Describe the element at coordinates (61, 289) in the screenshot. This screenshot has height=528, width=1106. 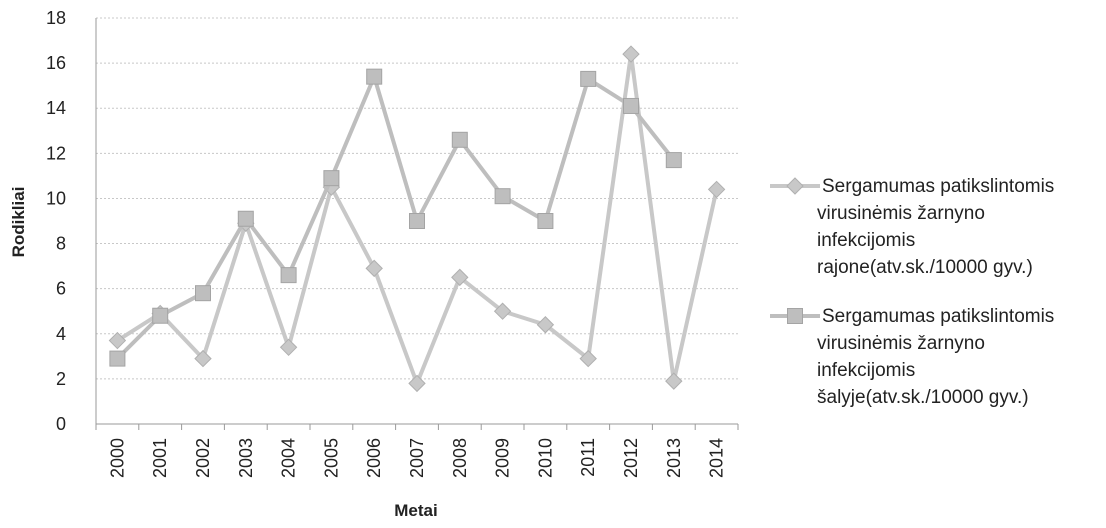
I see `y-tick-label: 6` at that location.